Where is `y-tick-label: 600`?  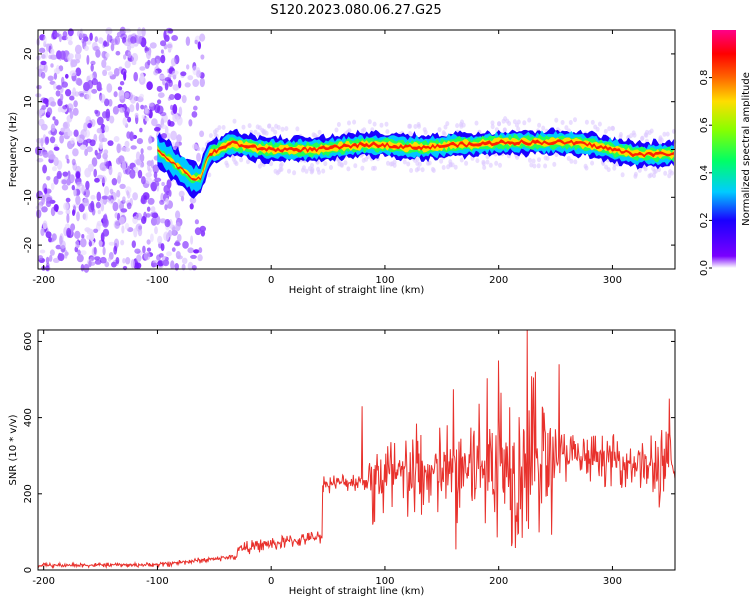 y-tick-label: 600 is located at coordinates (28, 341).